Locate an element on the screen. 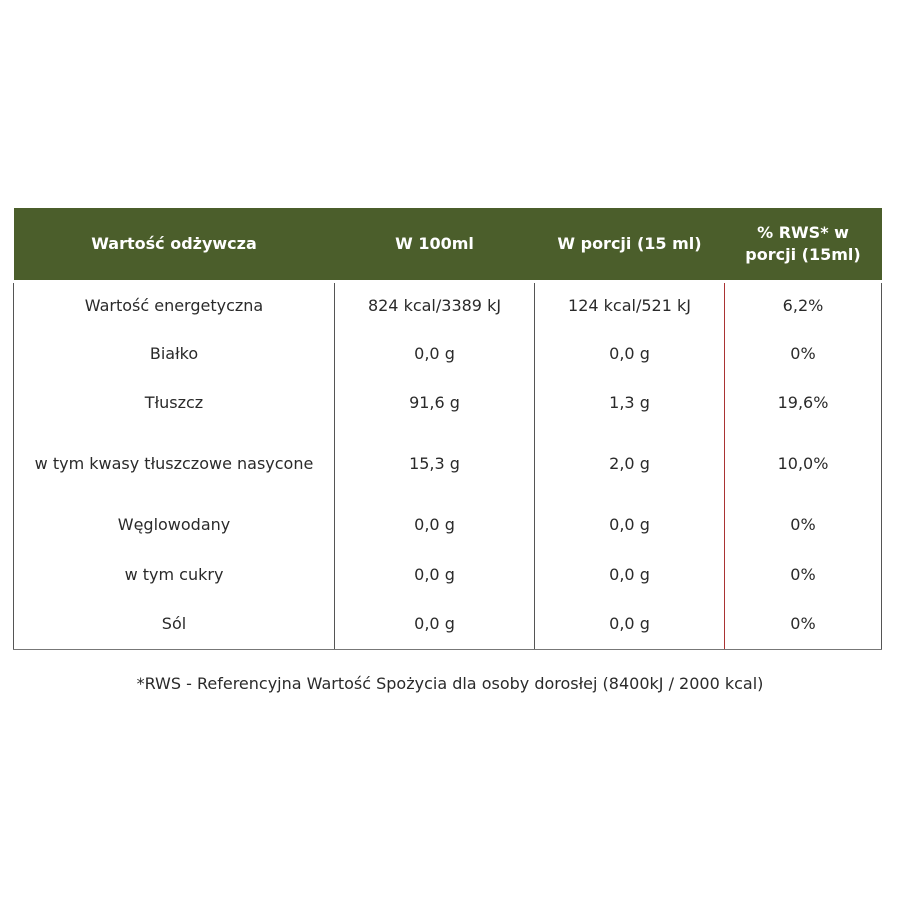  table-cell: 124 kcal/521 kJ is located at coordinates (629, 305).